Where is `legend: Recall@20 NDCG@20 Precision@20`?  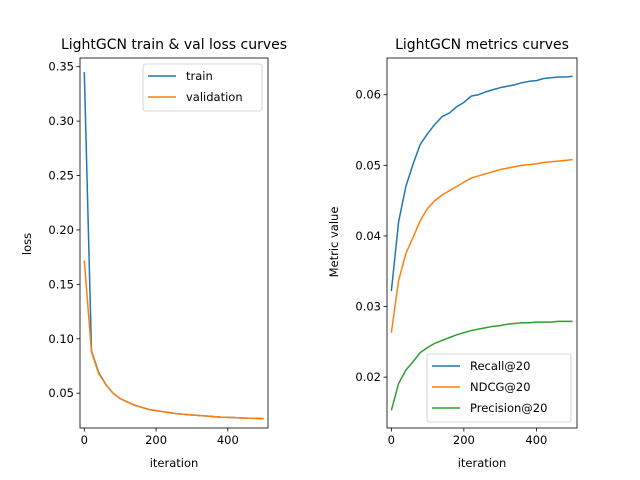
legend: Recall@20 NDCG@20 Precision@20 is located at coordinates (499, 388).